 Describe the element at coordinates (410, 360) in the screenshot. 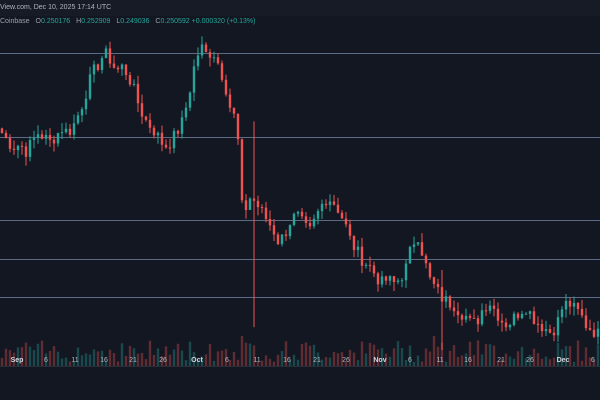

I see `x-tick-label: 6` at that location.